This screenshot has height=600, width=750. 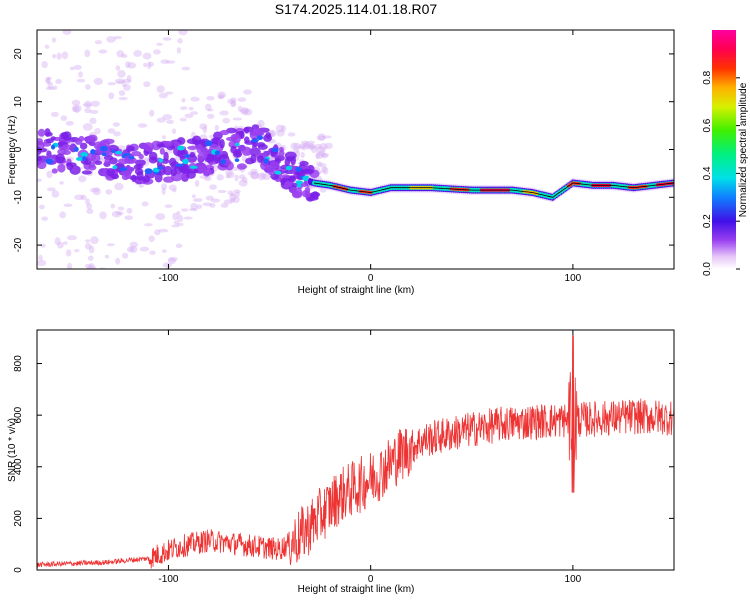 What do you see at coordinates (573, 579) in the screenshot?
I see `x-tick-label: 100` at bounding box center [573, 579].